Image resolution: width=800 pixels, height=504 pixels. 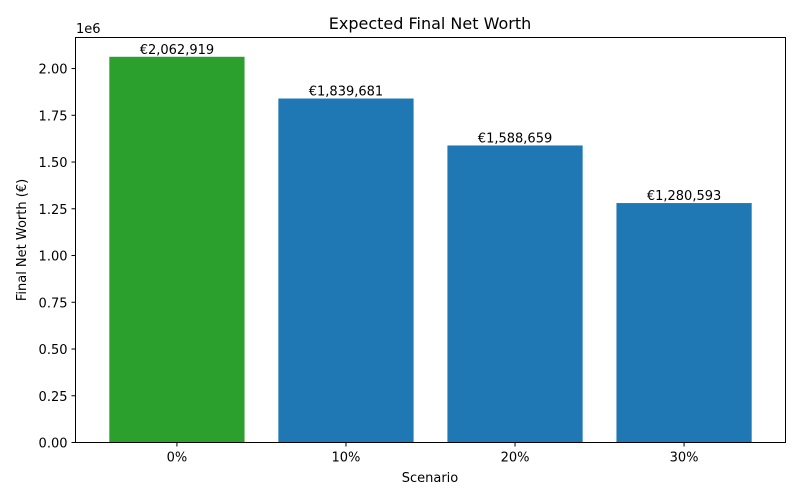 What do you see at coordinates (53, 350) in the screenshot?
I see `y-tick-label: 0.50` at bounding box center [53, 350].